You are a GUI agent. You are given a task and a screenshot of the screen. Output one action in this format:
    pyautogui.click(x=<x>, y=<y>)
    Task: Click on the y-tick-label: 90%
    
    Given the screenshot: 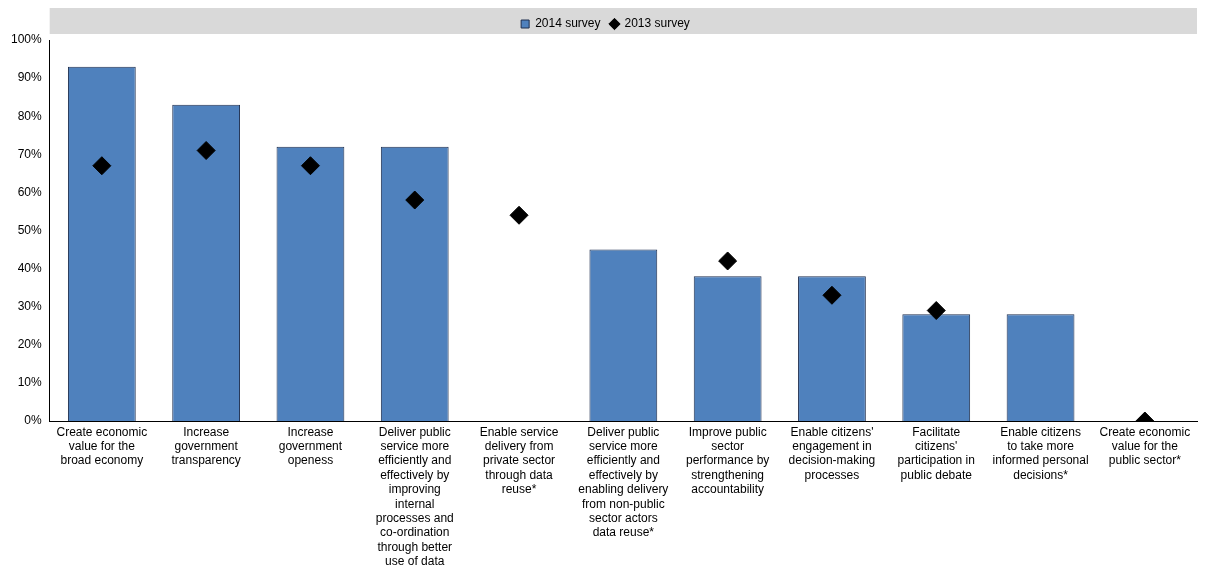 What is the action you would take?
    pyautogui.click(x=30, y=77)
    